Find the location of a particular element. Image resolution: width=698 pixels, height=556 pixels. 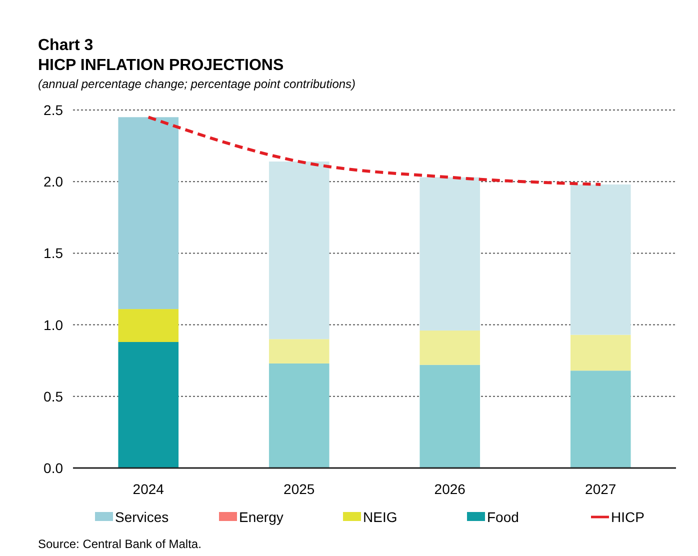

x-tick-label: 2027 is located at coordinates (600, 489).